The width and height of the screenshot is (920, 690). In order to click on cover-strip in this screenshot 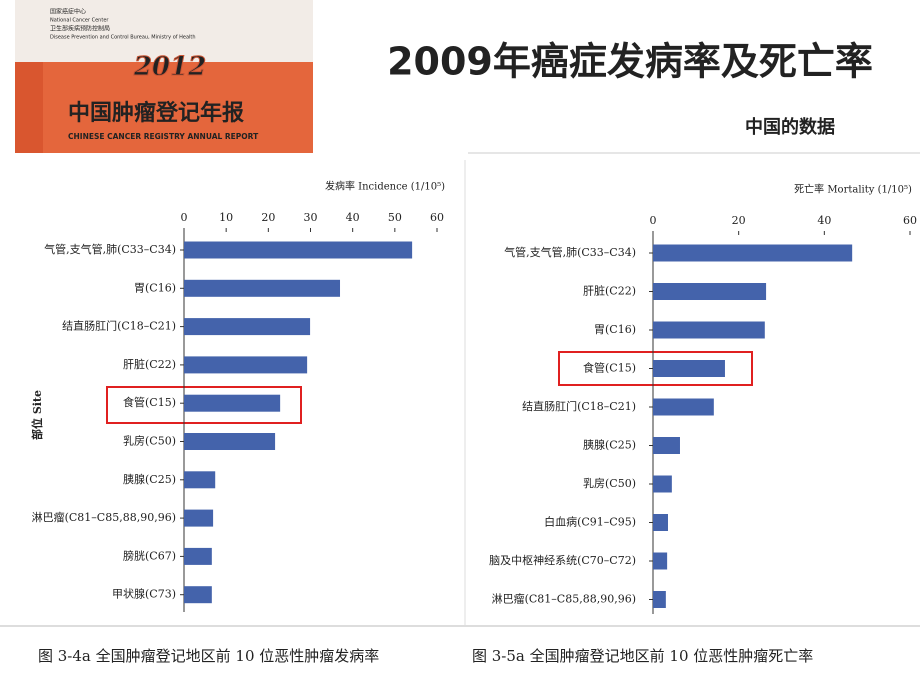, I will do `click(29, 107)`.